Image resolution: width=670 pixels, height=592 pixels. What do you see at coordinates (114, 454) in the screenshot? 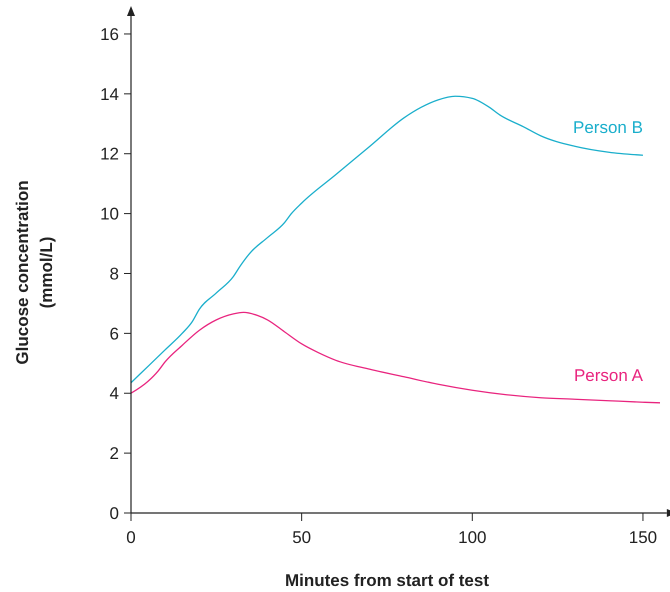
I see `y-tick-label: 2` at bounding box center [114, 454].